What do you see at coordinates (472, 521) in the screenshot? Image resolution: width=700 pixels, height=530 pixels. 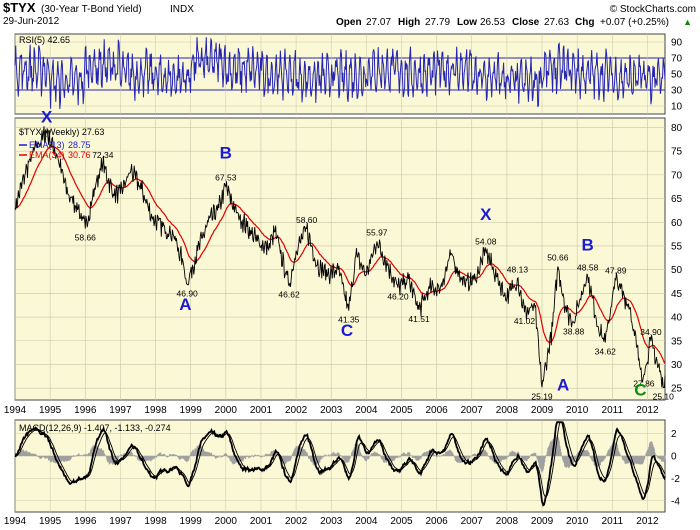 I see `x-tick-label: 2007` at bounding box center [472, 521].